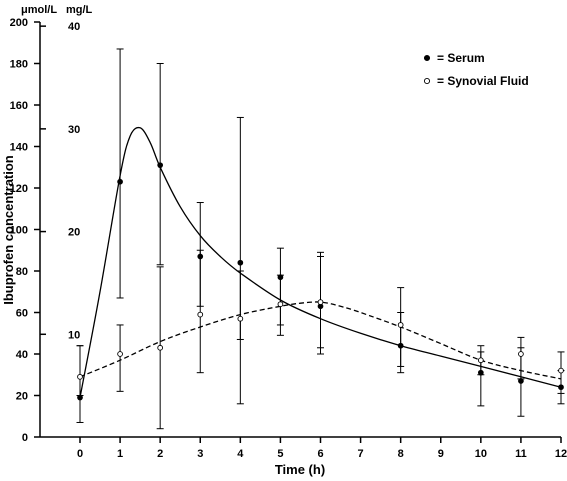 The height and width of the screenshot is (481, 567). Describe the element at coordinates (8, 230) in the screenshot. I see `y-axis-title: Ibuprofen concentration` at that location.